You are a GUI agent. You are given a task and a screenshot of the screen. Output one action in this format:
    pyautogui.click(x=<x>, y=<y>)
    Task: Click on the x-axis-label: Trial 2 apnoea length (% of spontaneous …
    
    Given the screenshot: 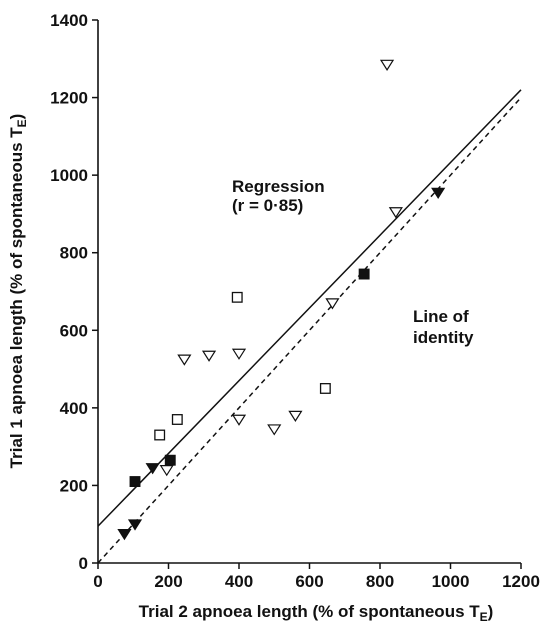 What is the action you would take?
    pyautogui.click(x=316, y=612)
    